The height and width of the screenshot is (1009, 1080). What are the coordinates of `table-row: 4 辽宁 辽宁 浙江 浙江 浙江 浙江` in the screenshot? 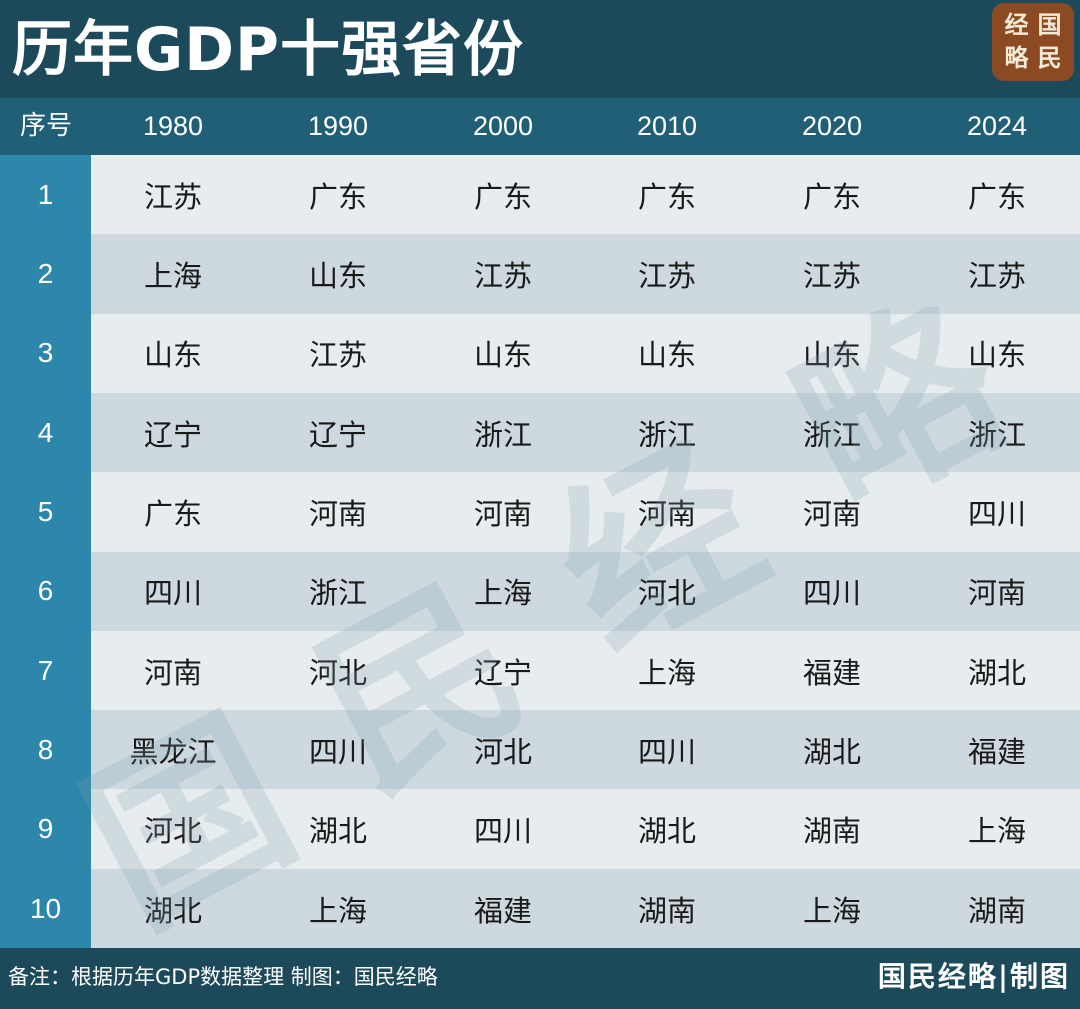 It's located at (540, 432).